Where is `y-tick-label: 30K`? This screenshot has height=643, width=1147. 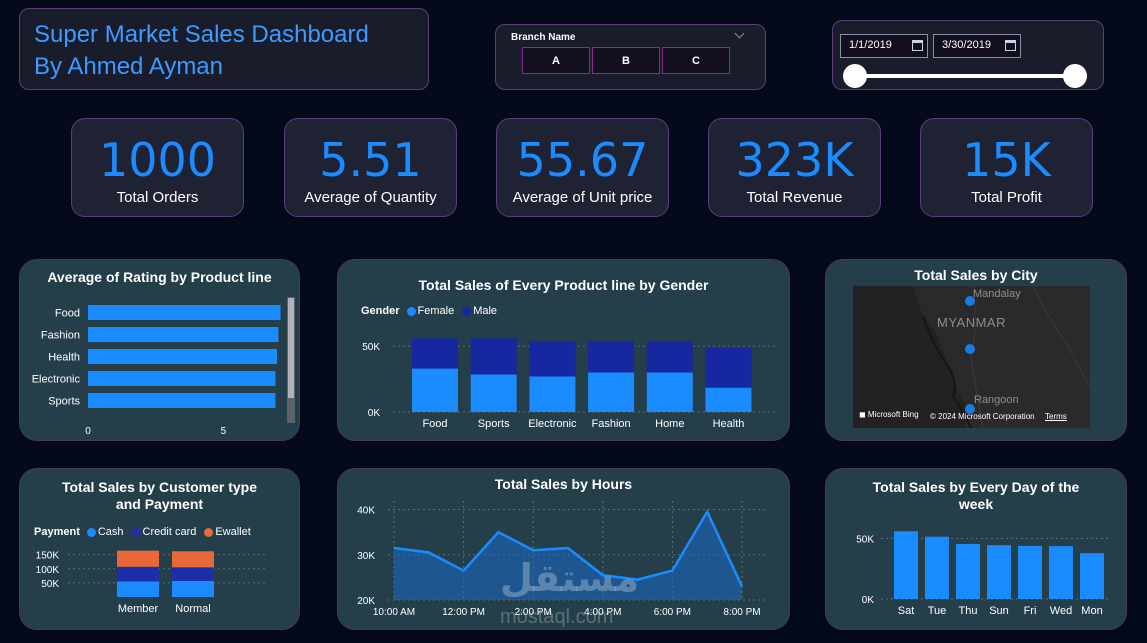
y-tick-label: 30K is located at coordinates (366, 556).